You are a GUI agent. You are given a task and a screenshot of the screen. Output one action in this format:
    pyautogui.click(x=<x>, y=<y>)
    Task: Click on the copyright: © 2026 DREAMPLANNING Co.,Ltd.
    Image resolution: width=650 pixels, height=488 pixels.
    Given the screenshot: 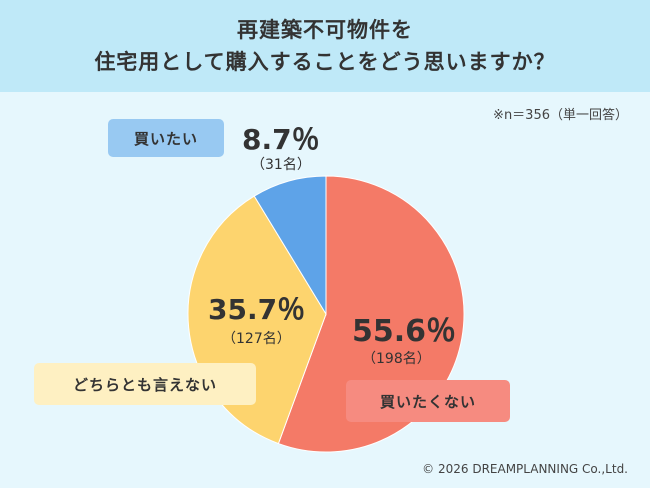 What is the action you would take?
    pyautogui.click(x=525, y=469)
    